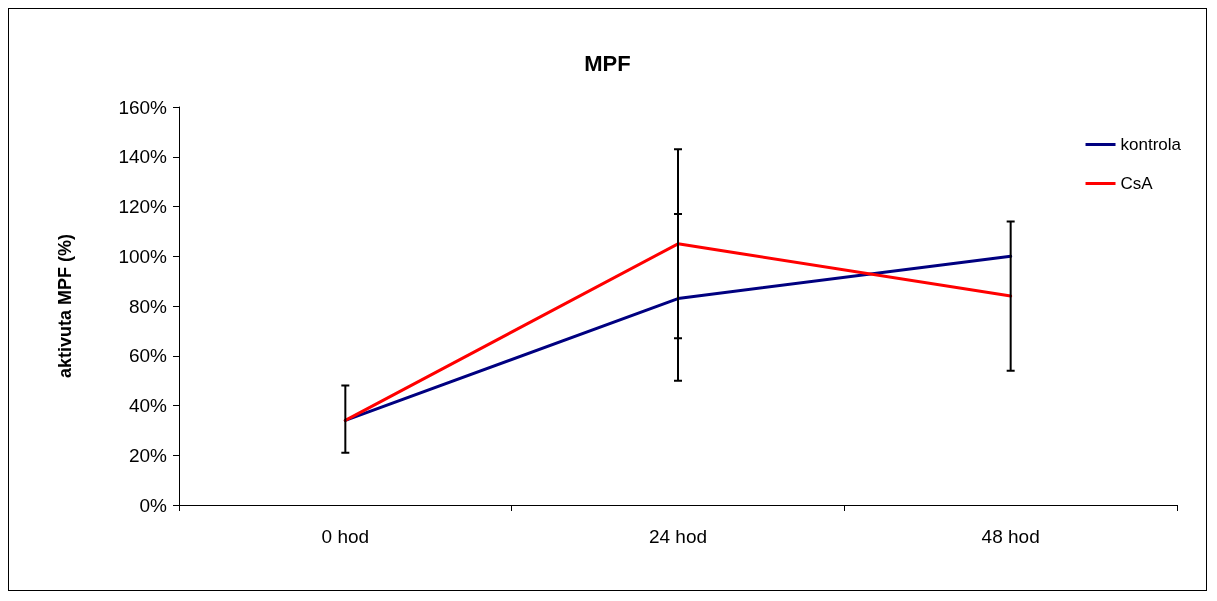 The width and height of the screenshot is (1217, 601). What do you see at coordinates (148, 405) in the screenshot?
I see `y-tick-label: 40%` at bounding box center [148, 405].